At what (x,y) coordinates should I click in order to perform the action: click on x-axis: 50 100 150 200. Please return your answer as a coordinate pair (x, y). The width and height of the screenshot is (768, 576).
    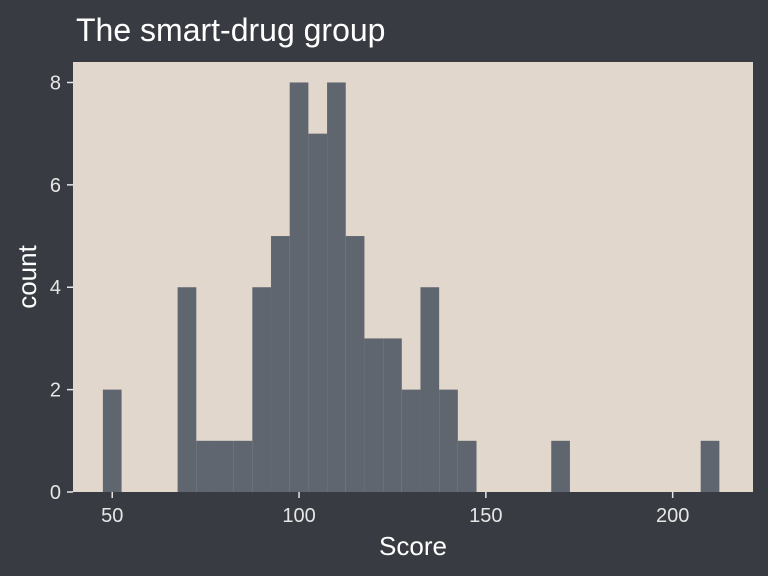
    Looking at the image, I should click on (395, 509).